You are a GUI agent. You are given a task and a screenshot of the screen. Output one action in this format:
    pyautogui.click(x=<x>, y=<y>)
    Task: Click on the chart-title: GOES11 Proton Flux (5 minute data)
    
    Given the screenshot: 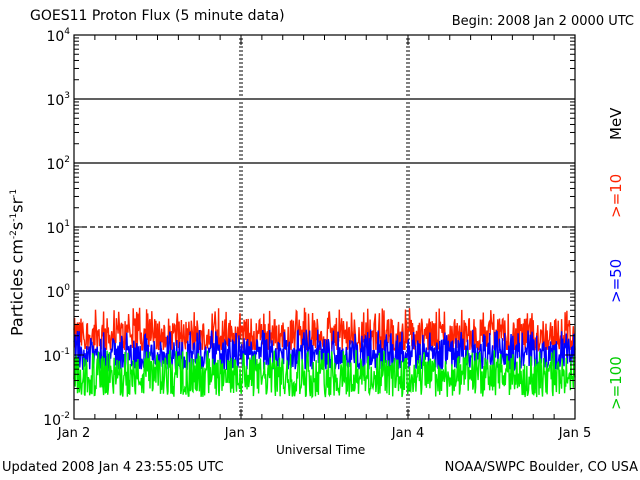 What is the action you would take?
    pyautogui.click(x=157, y=16)
    